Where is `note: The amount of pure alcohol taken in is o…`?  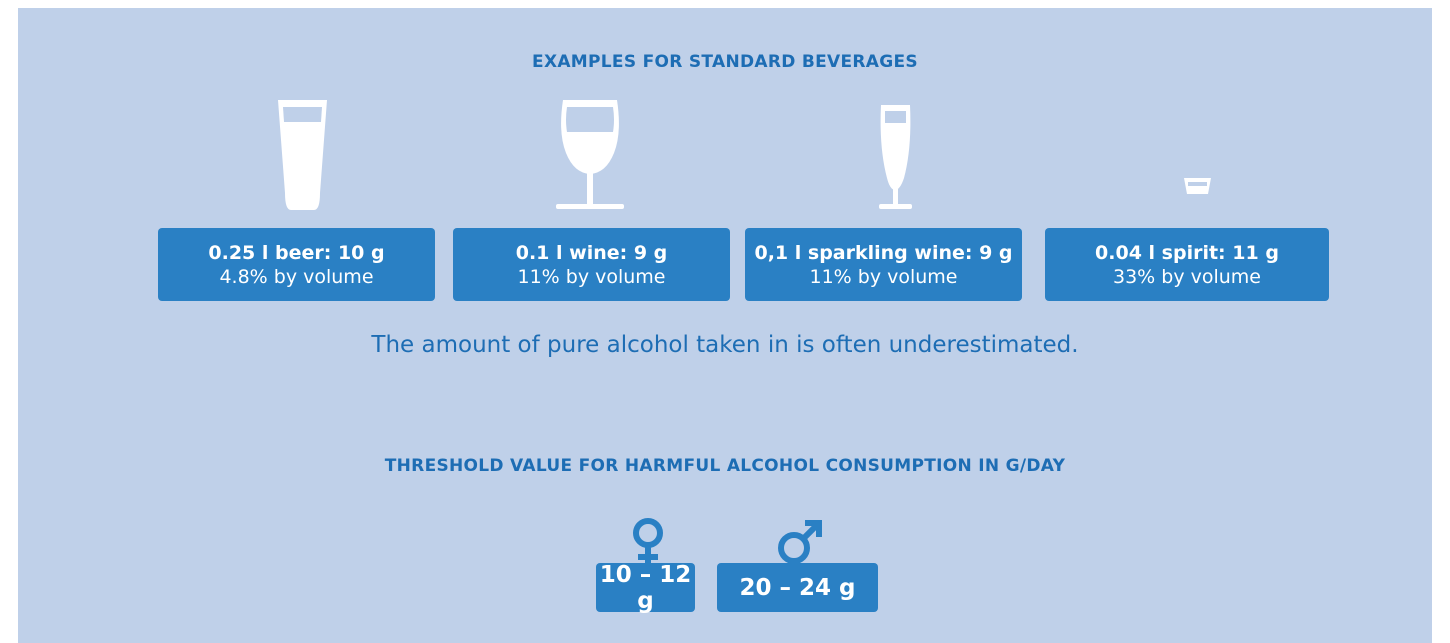
note: The amount of pure alcohol taken in is o… is located at coordinates (725, 345).